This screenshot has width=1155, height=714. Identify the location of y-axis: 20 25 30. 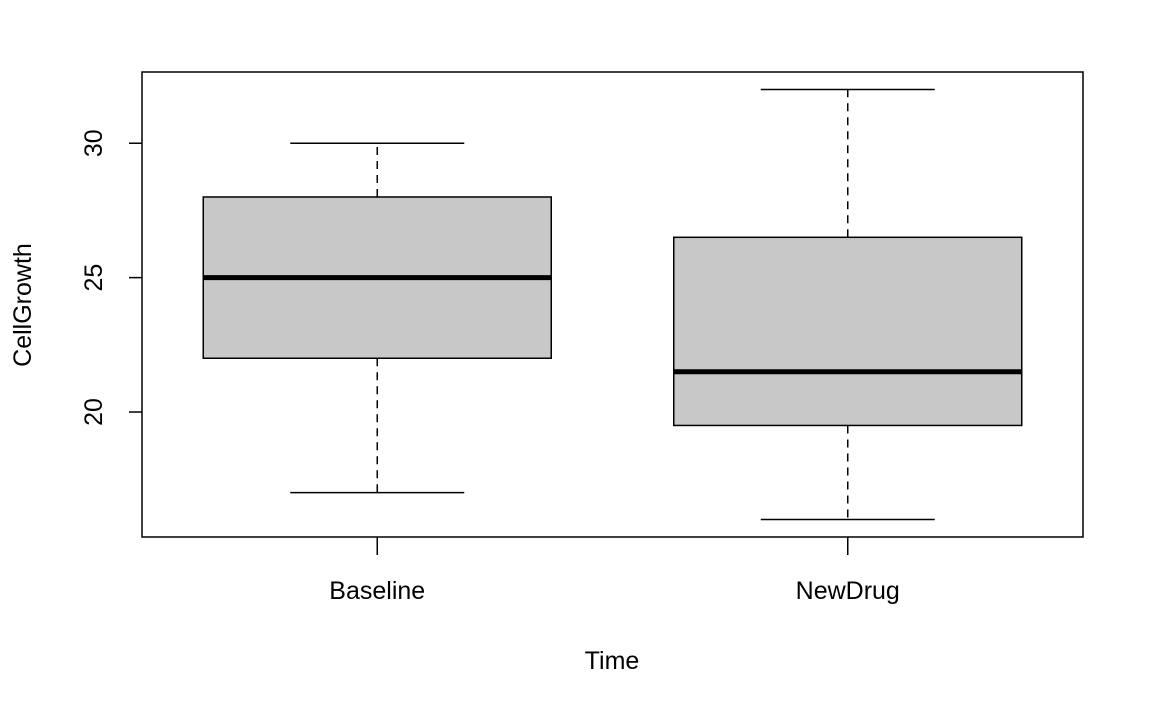
(111, 277).